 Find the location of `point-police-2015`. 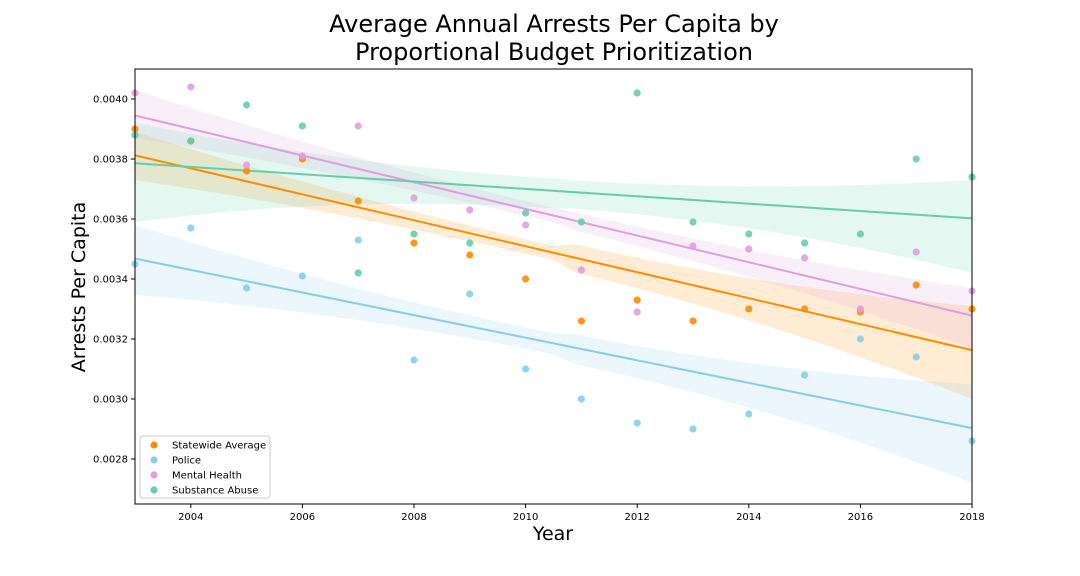

point-police-2015 is located at coordinates (805, 375).